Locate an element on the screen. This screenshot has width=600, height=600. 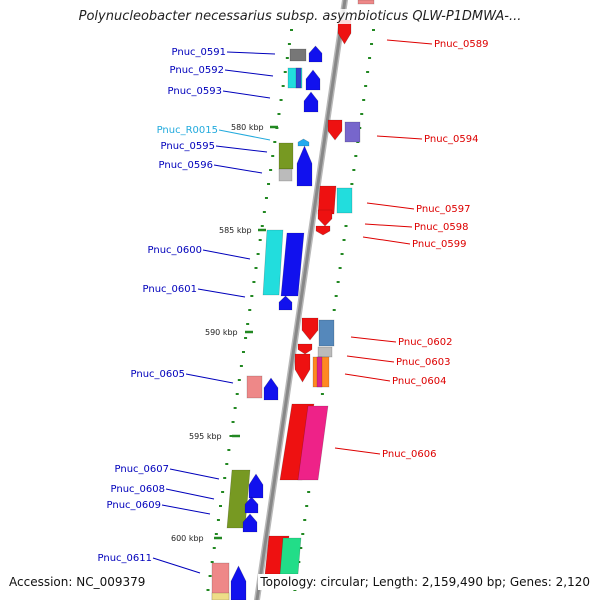
feature-label-right: Pnuc_0597 is located at coordinates (443, 209).